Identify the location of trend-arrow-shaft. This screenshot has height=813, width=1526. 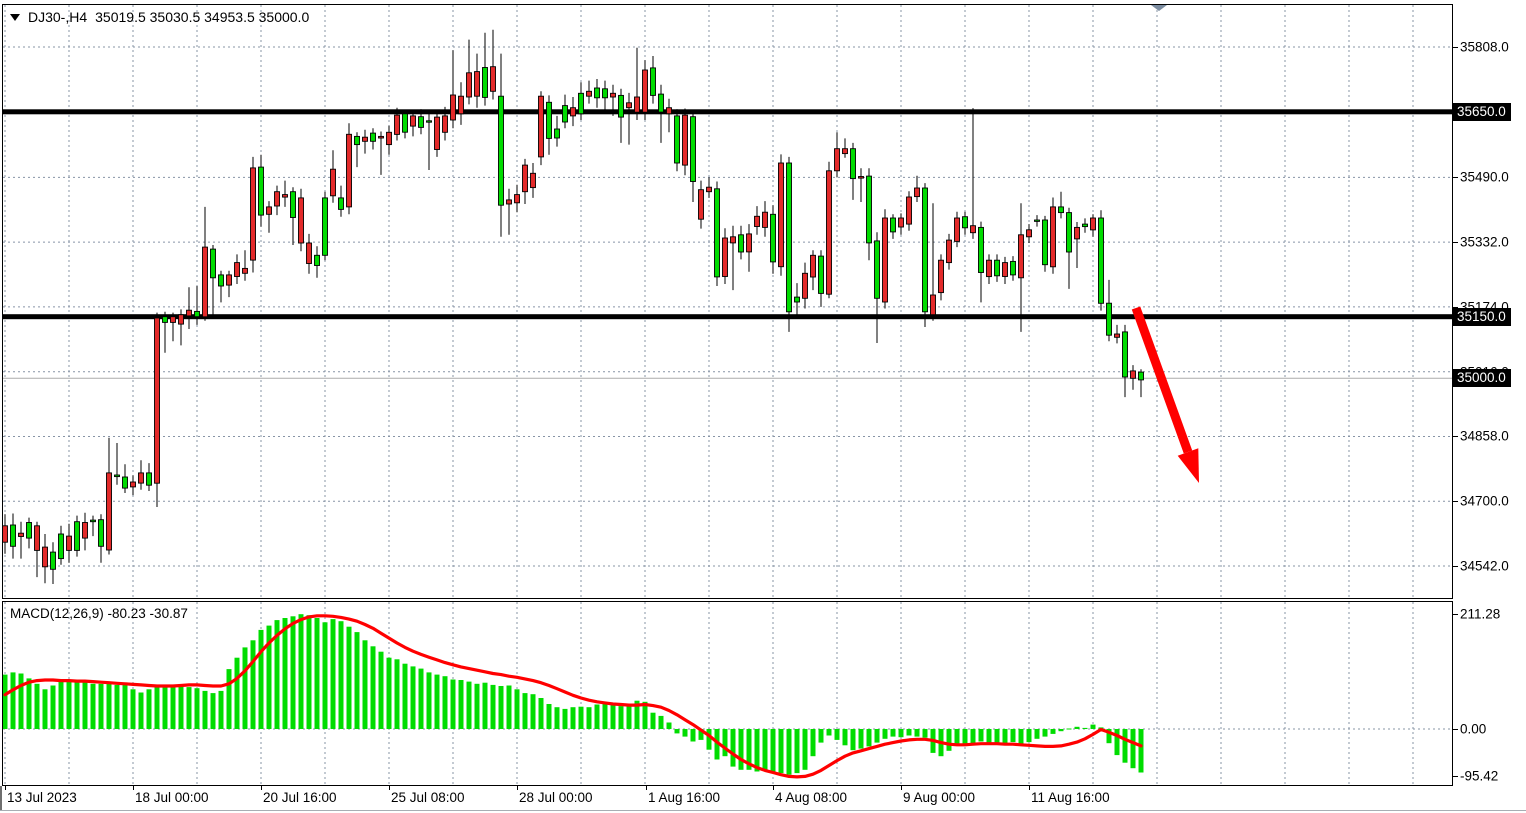
(1162, 380).